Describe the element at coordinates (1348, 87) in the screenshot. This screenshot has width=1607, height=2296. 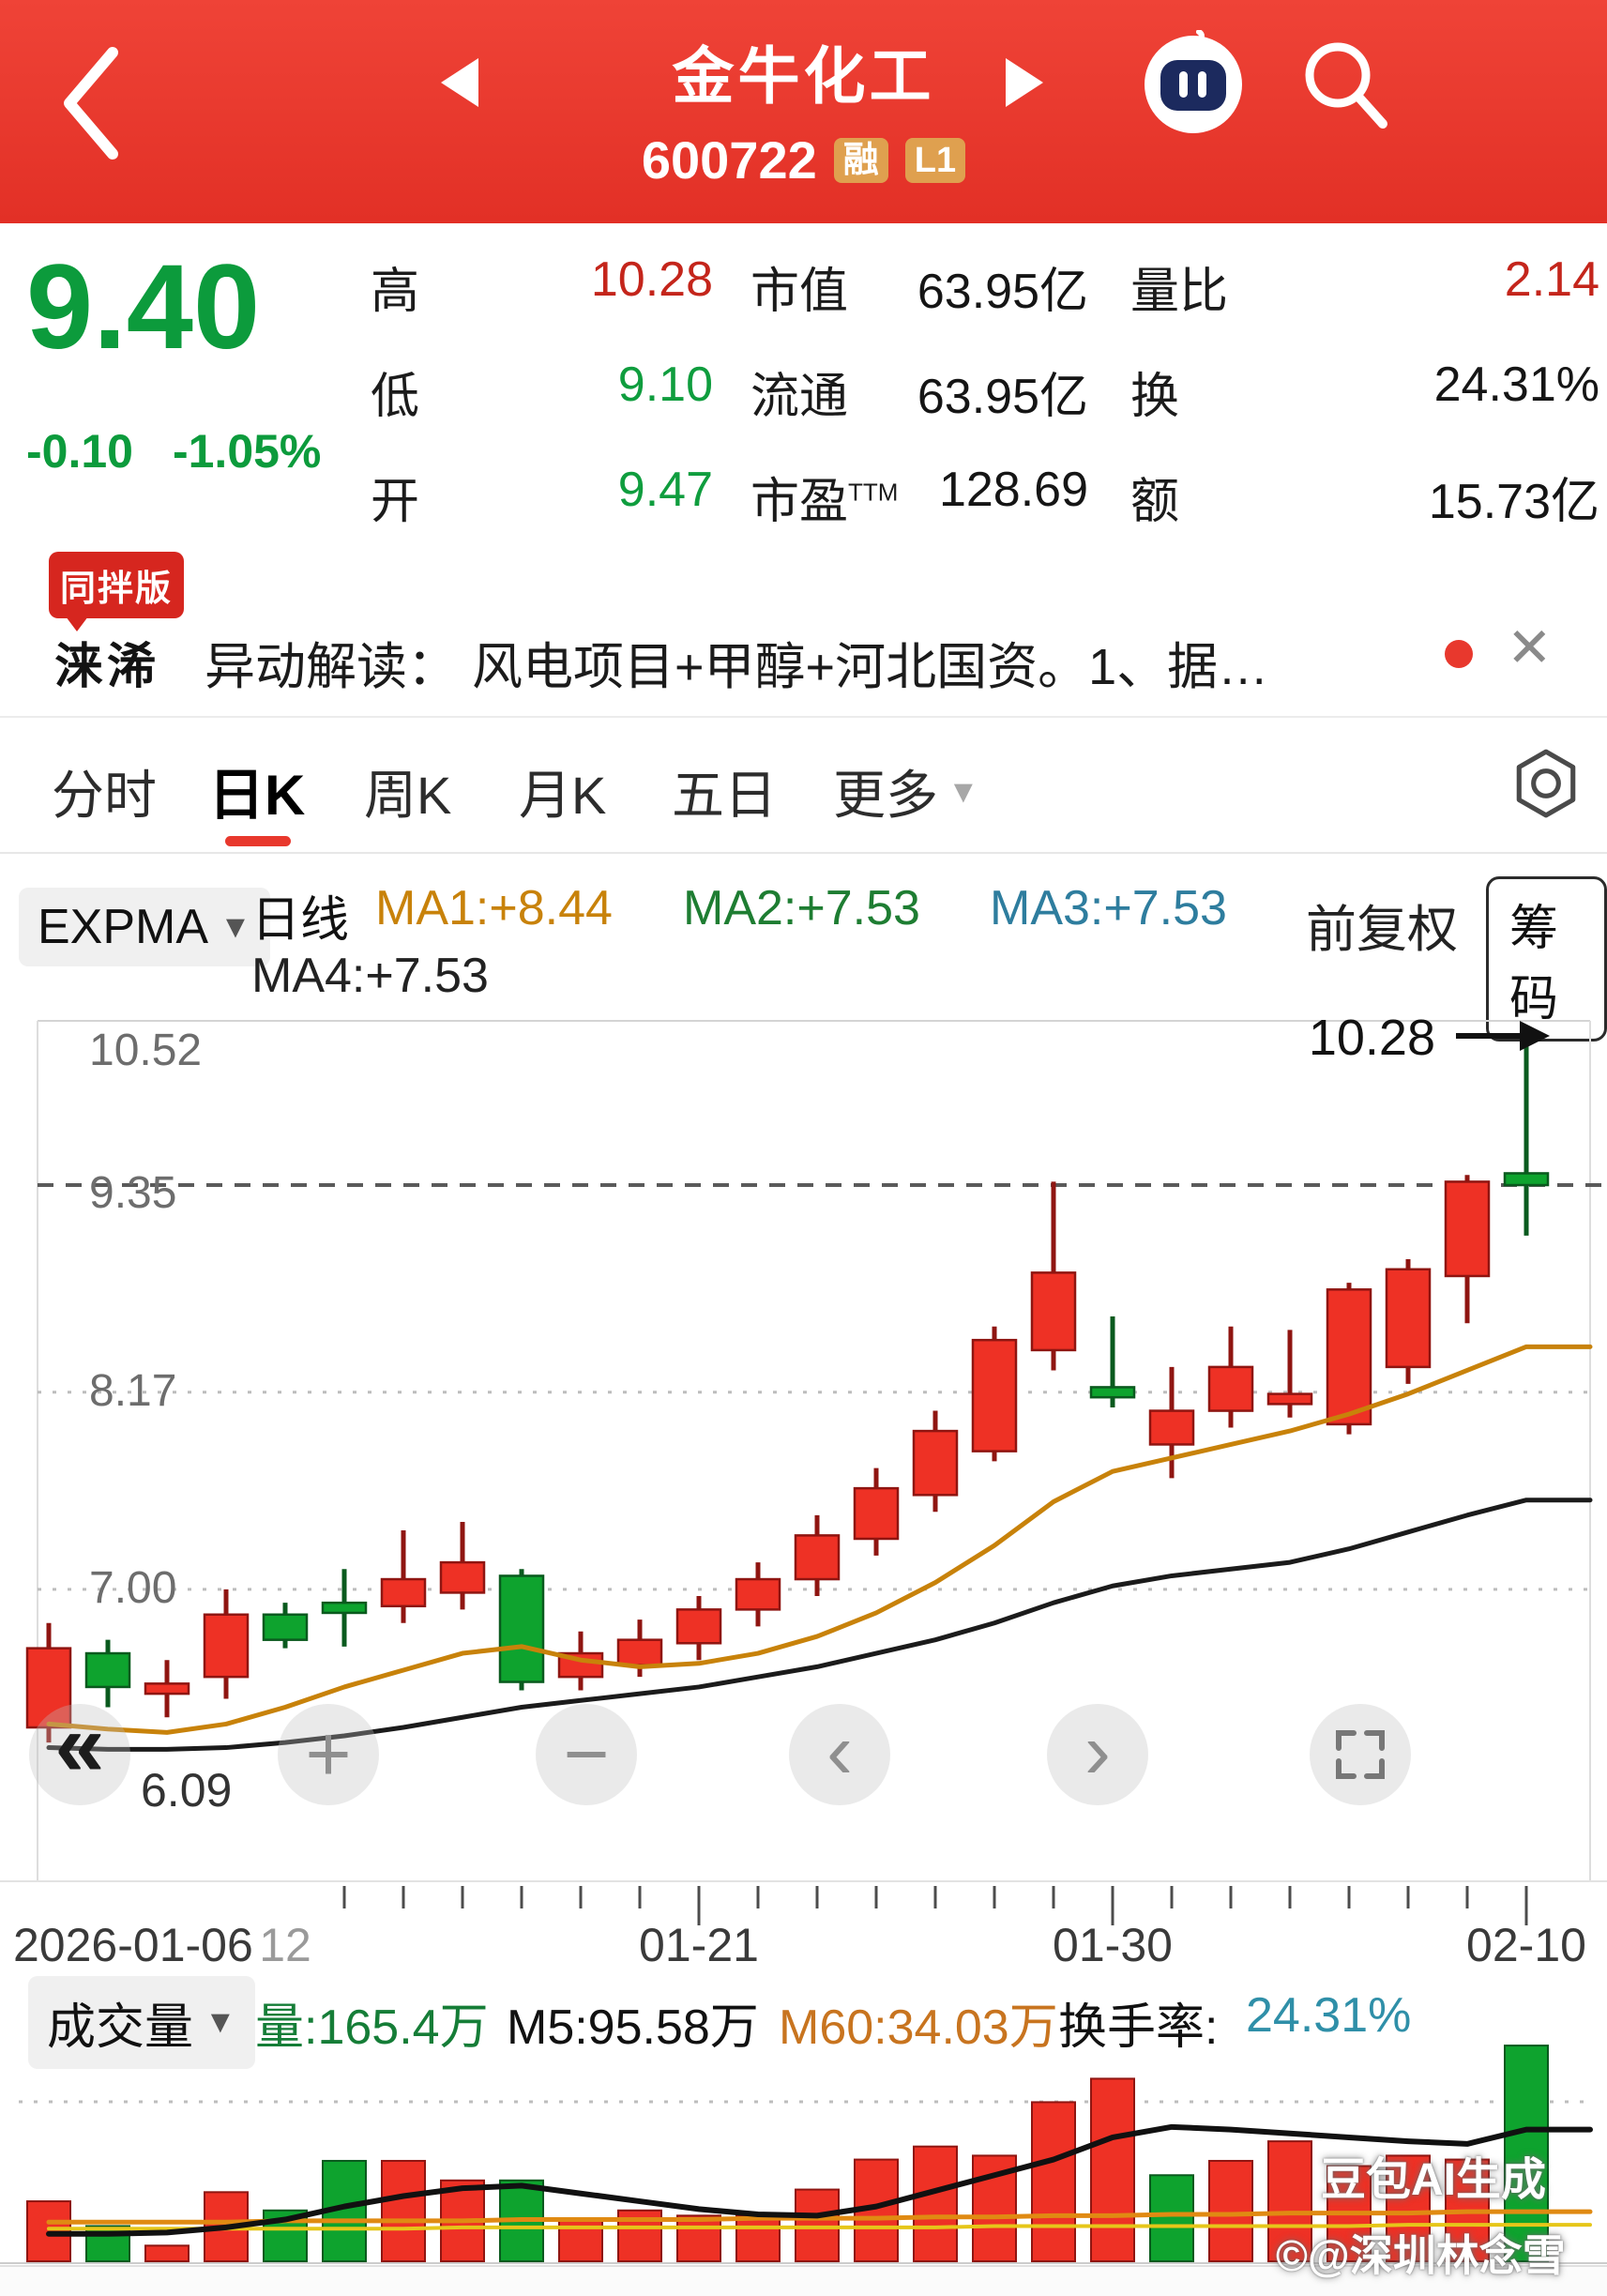
I see `search-icon` at that location.